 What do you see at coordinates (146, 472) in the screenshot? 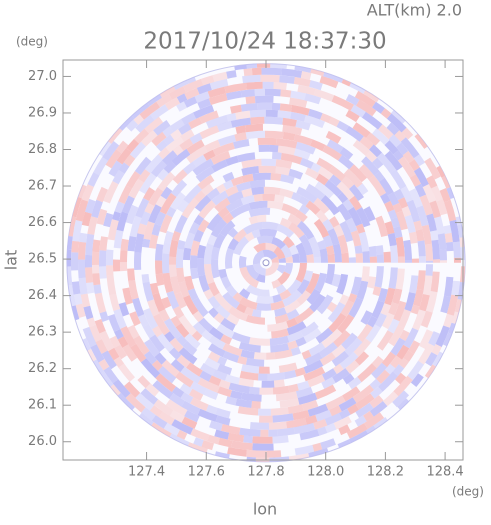
I see `x-tick-label: 127.4` at bounding box center [146, 472].